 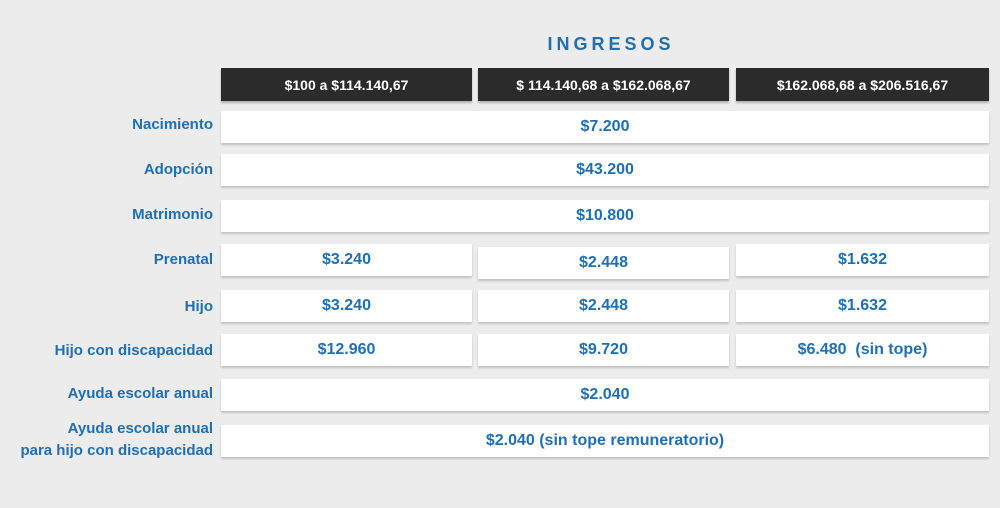 I want to click on cell-hijo-discapacidad-1: $12.960, so click(x=346, y=350).